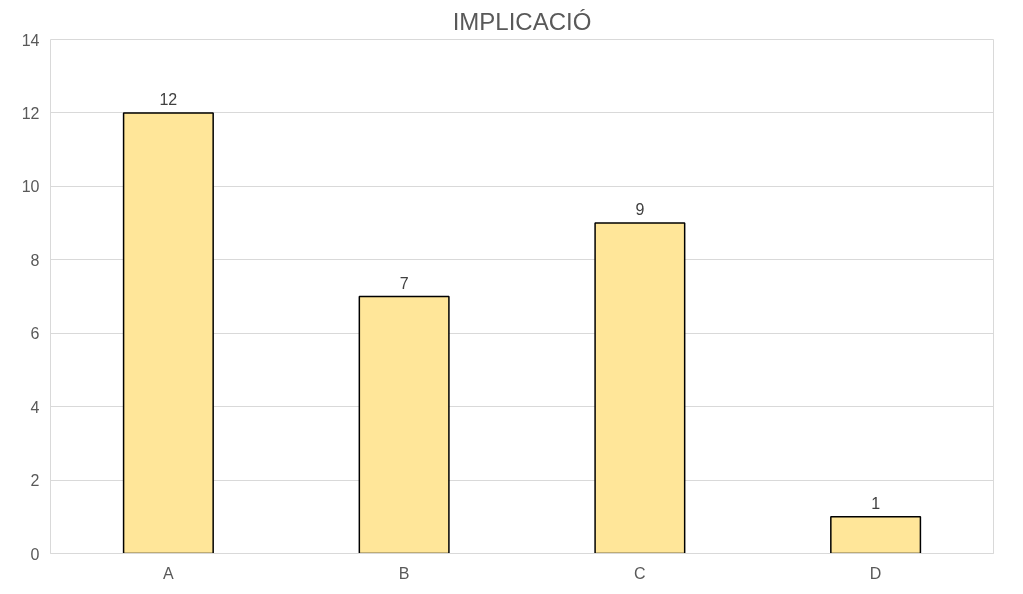 The image size is (1023, 594). I want to click on x-tick-label: C, so click(640, 573).